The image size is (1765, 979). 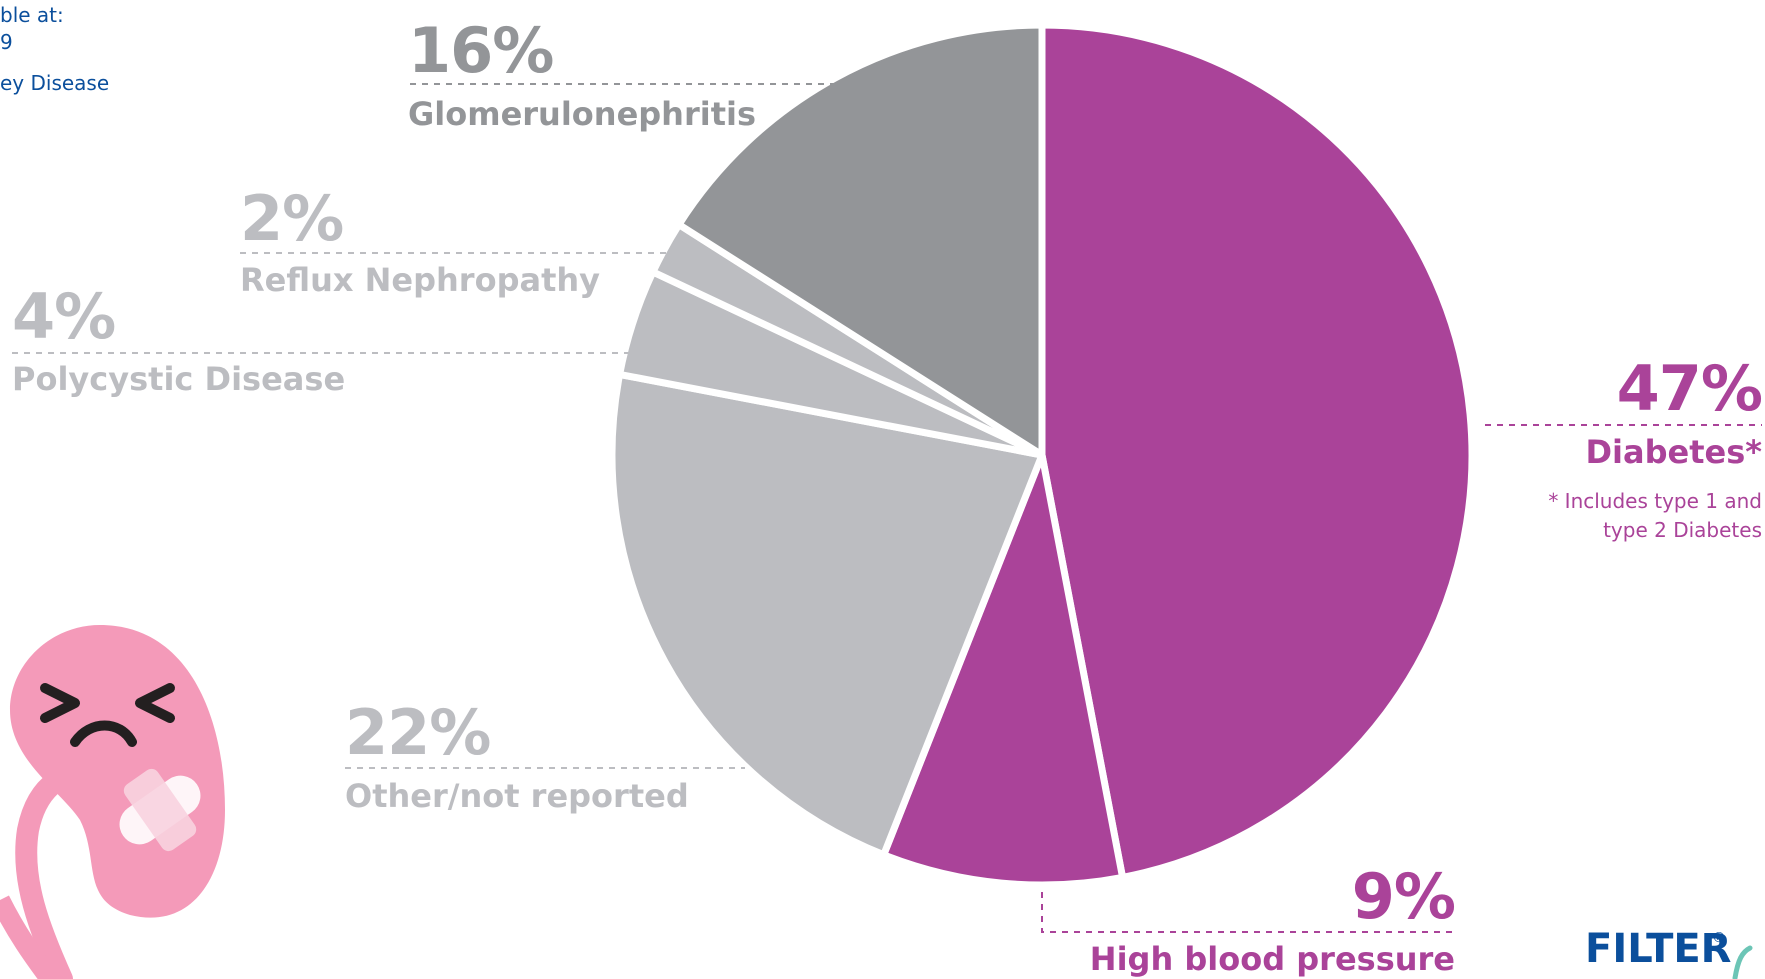 What do you see at coordinates (1655, 501) in the screenshot?
I see `footnote-line-1: * Includes type 1 and` at bounding box center [1655, 501].